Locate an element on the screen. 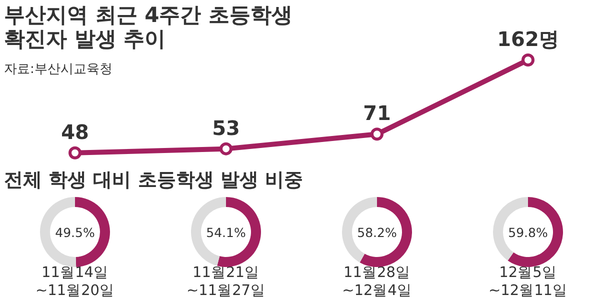  data-label: 54.1% is located at coordinates (226, 232).